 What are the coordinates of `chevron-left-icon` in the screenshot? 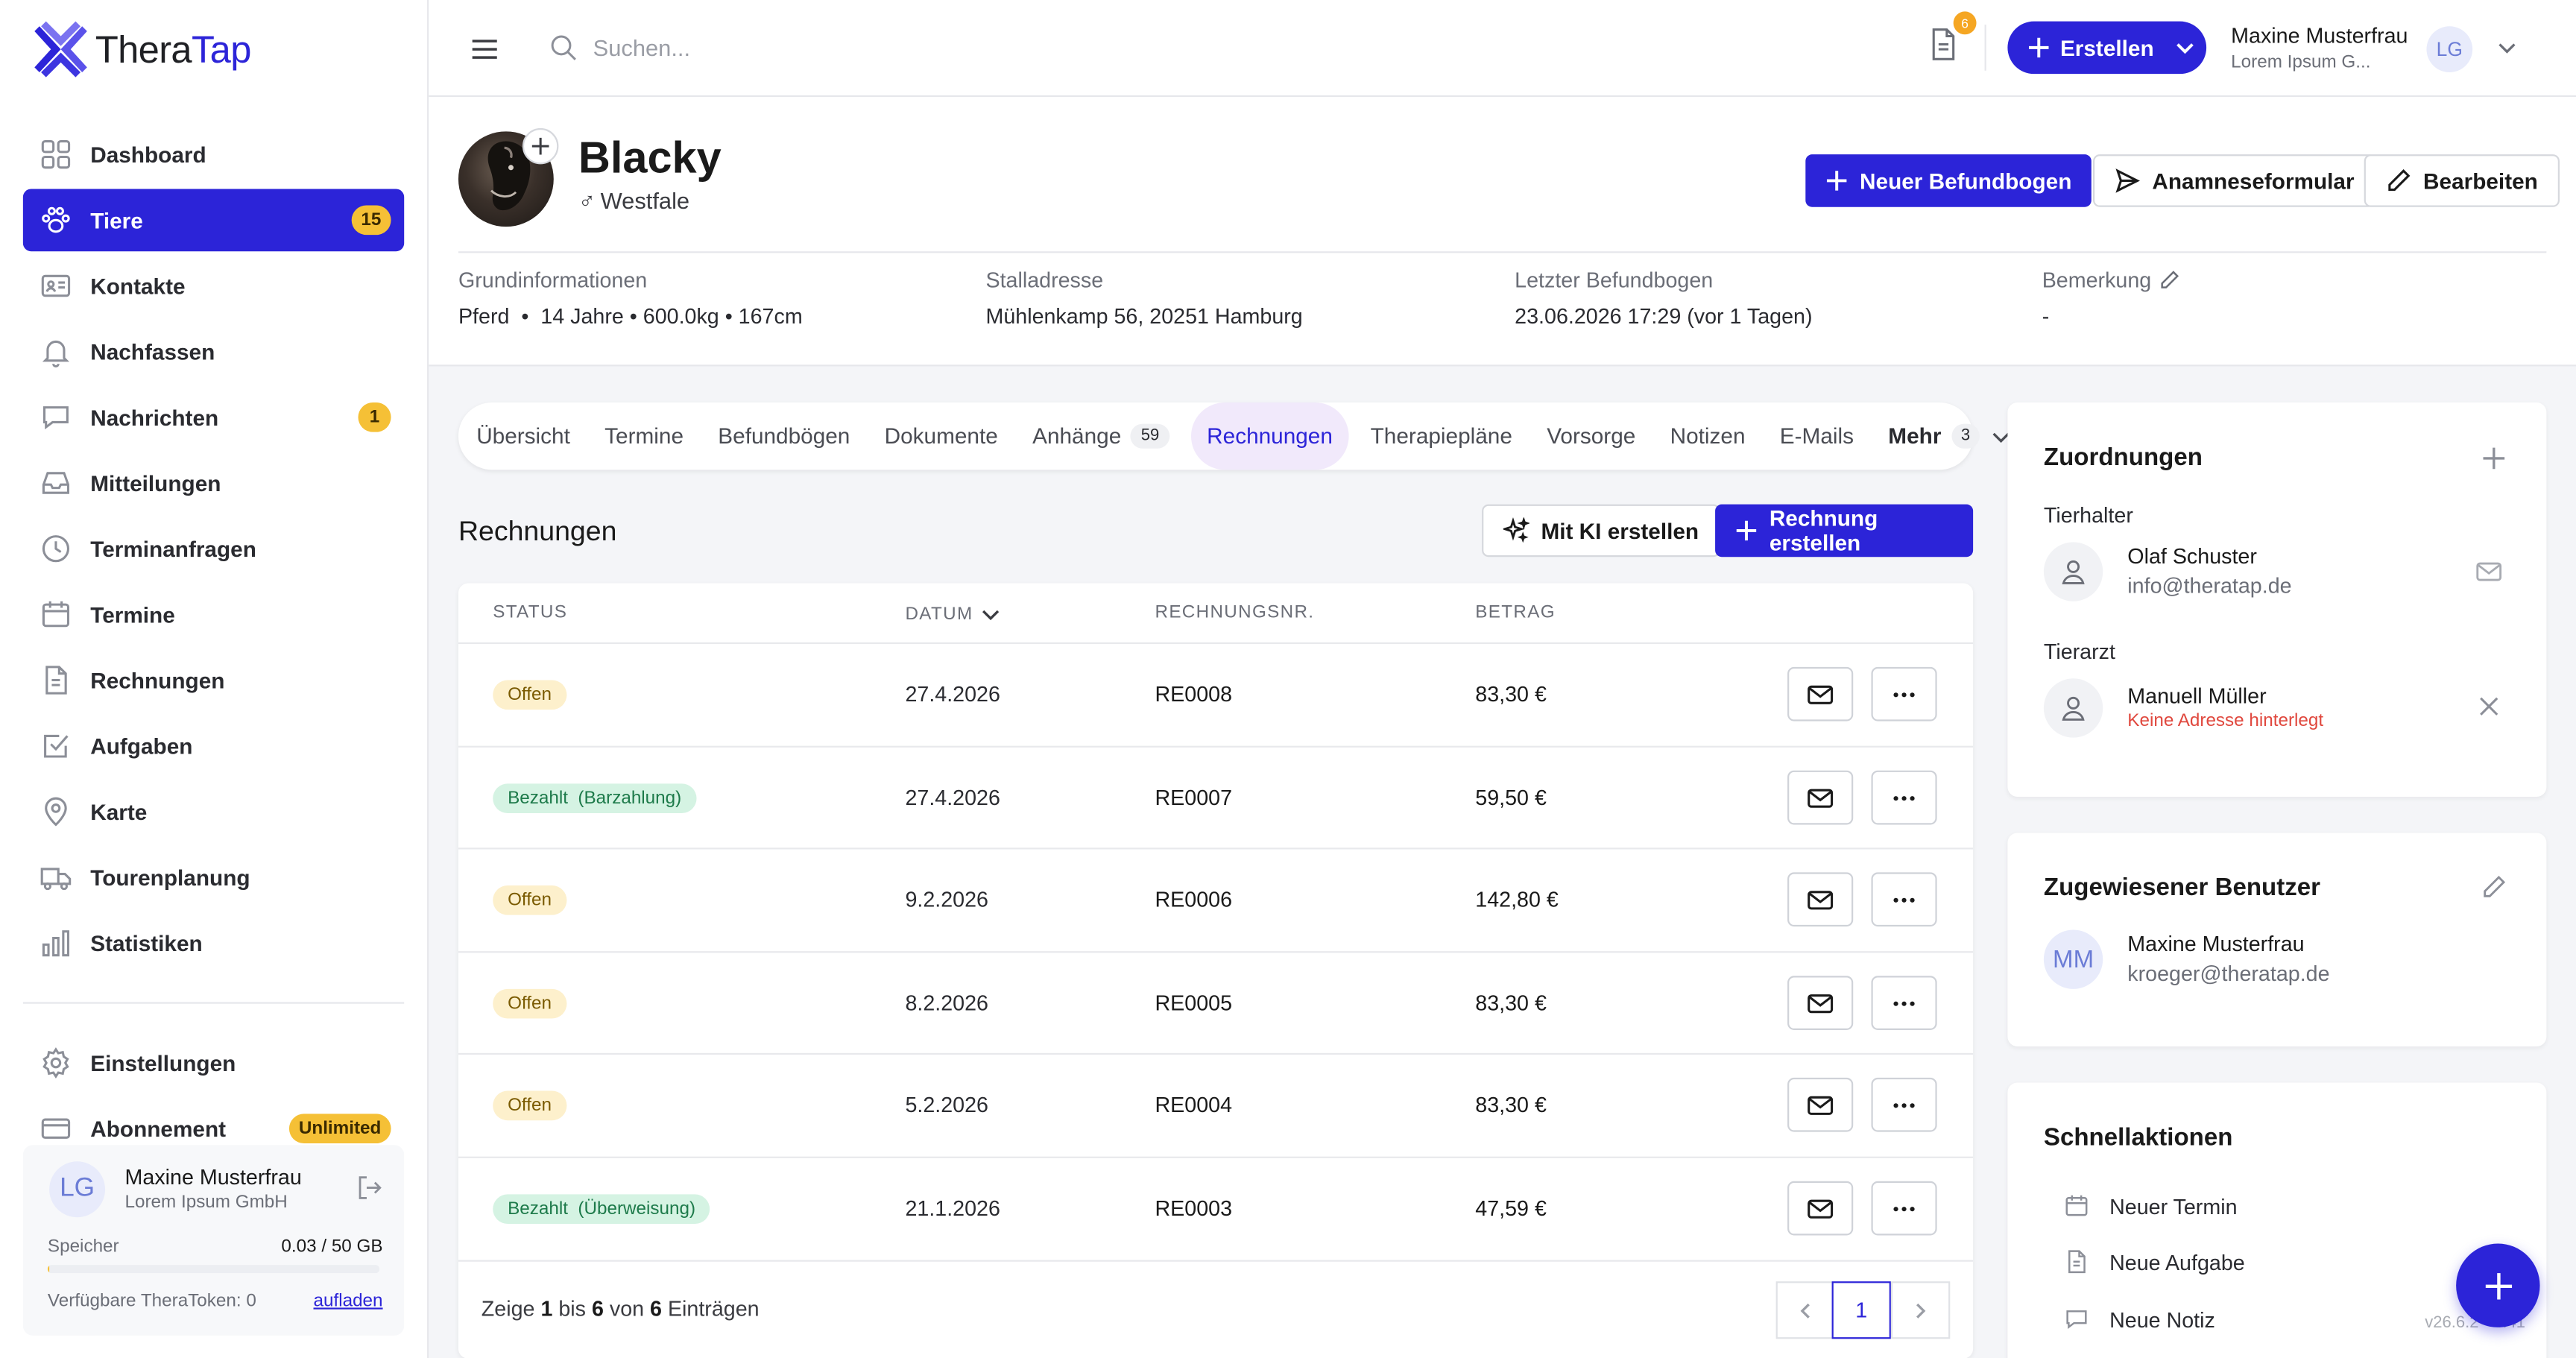 It's located at (1805, 1310).